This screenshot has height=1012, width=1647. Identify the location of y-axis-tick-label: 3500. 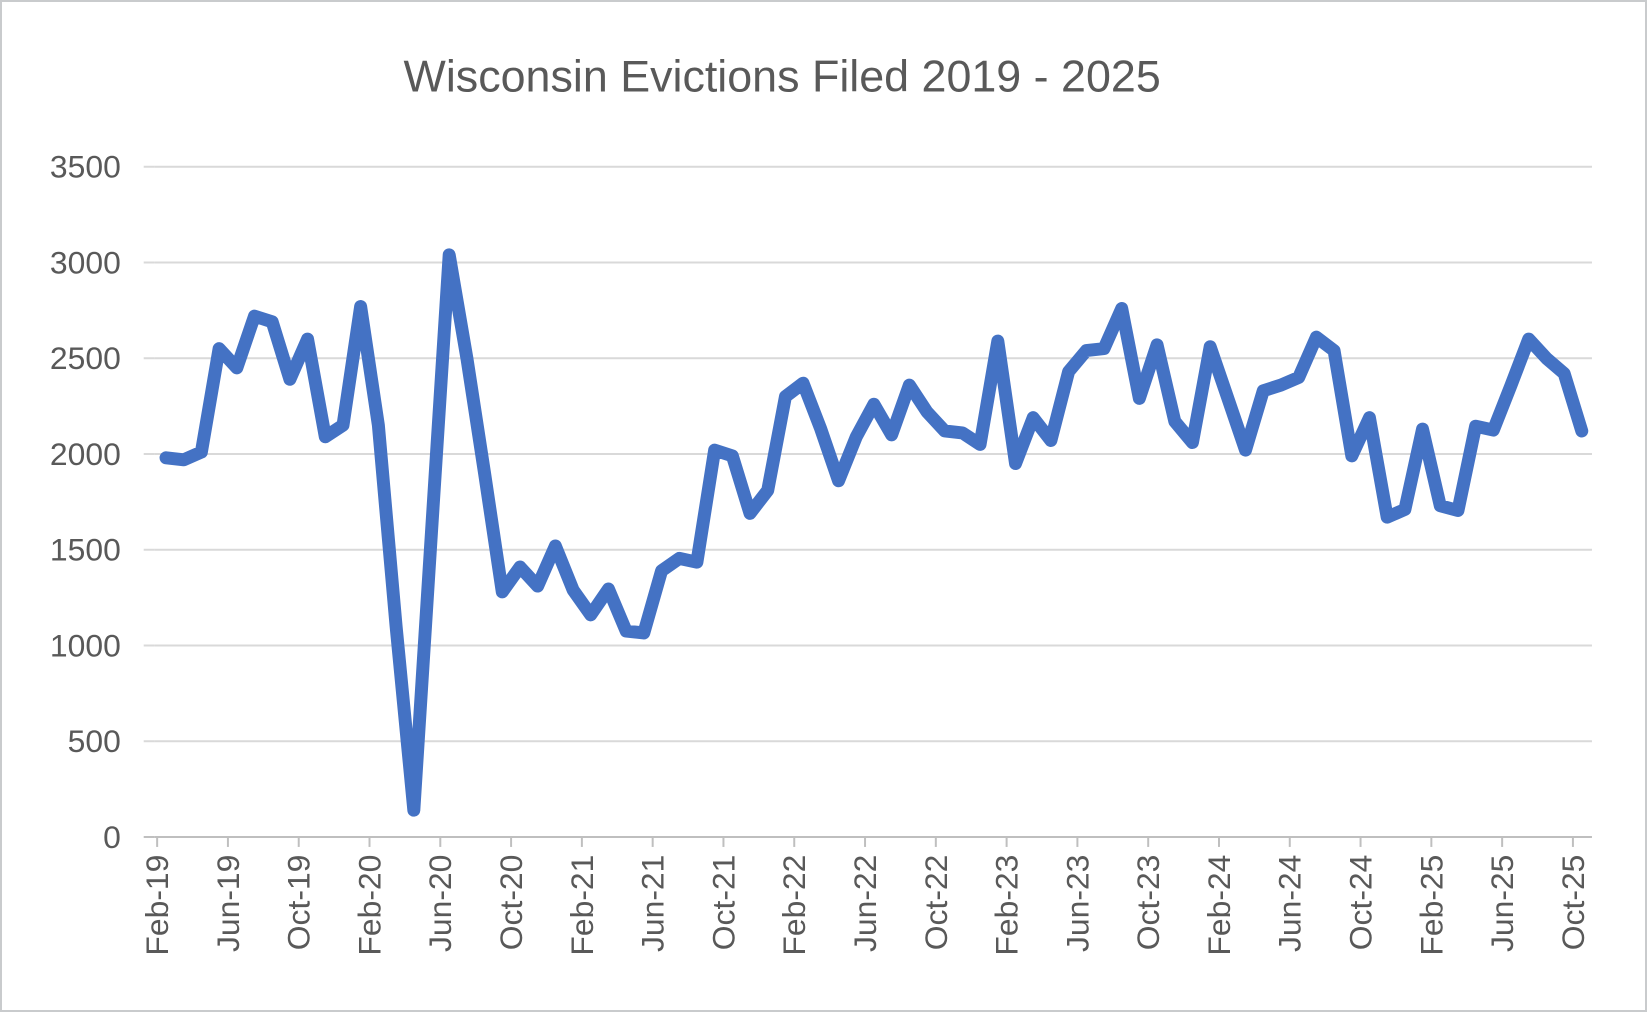
(85, 167).